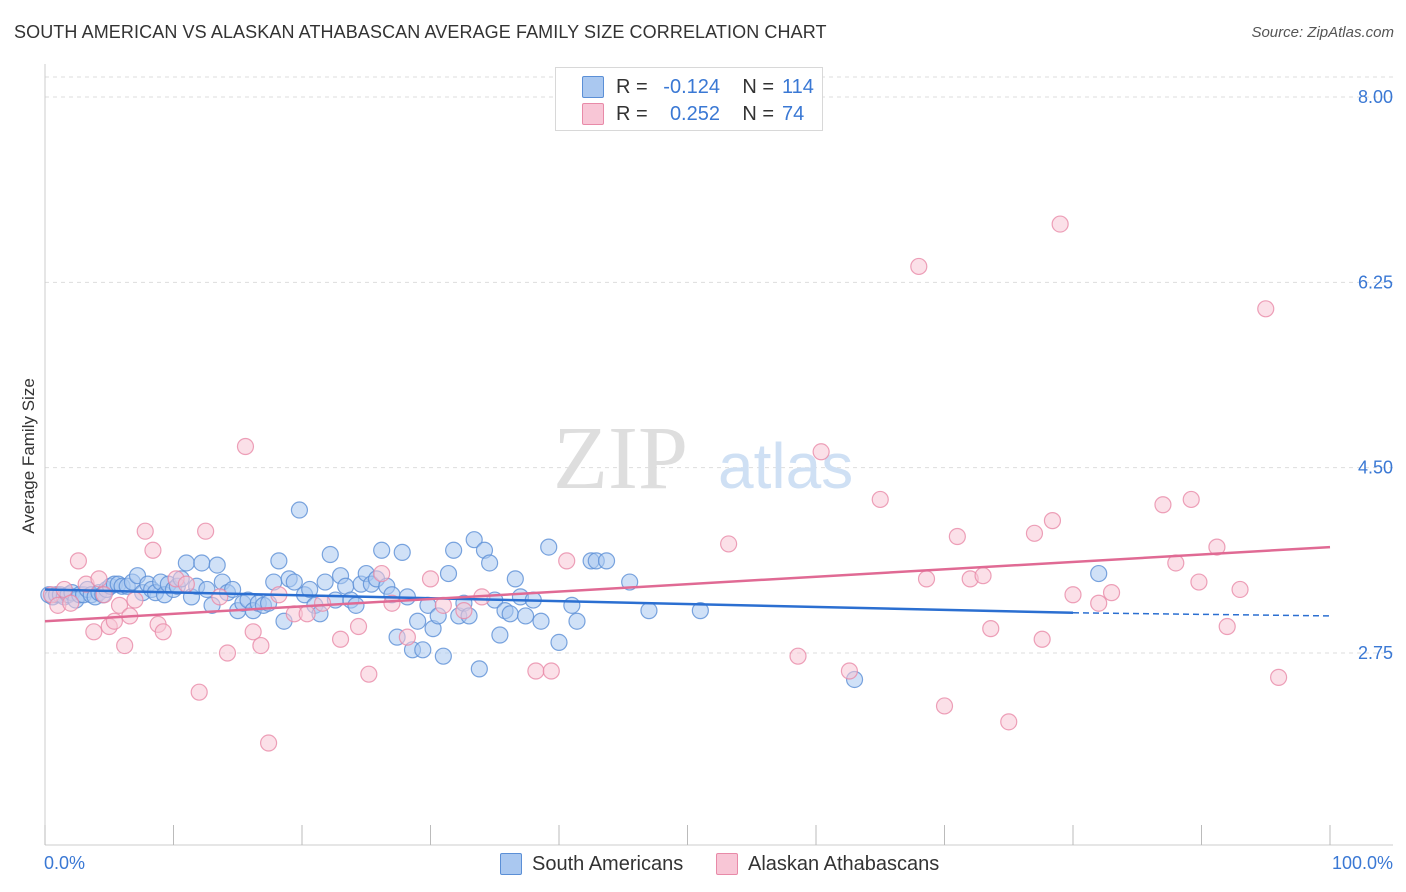 The width and height of the screenshot is (1406, 892). What do you see at coordinates (798, 86) in the screenshot?
I see `legend-n-value: 114` at bounding box center [798, 86].